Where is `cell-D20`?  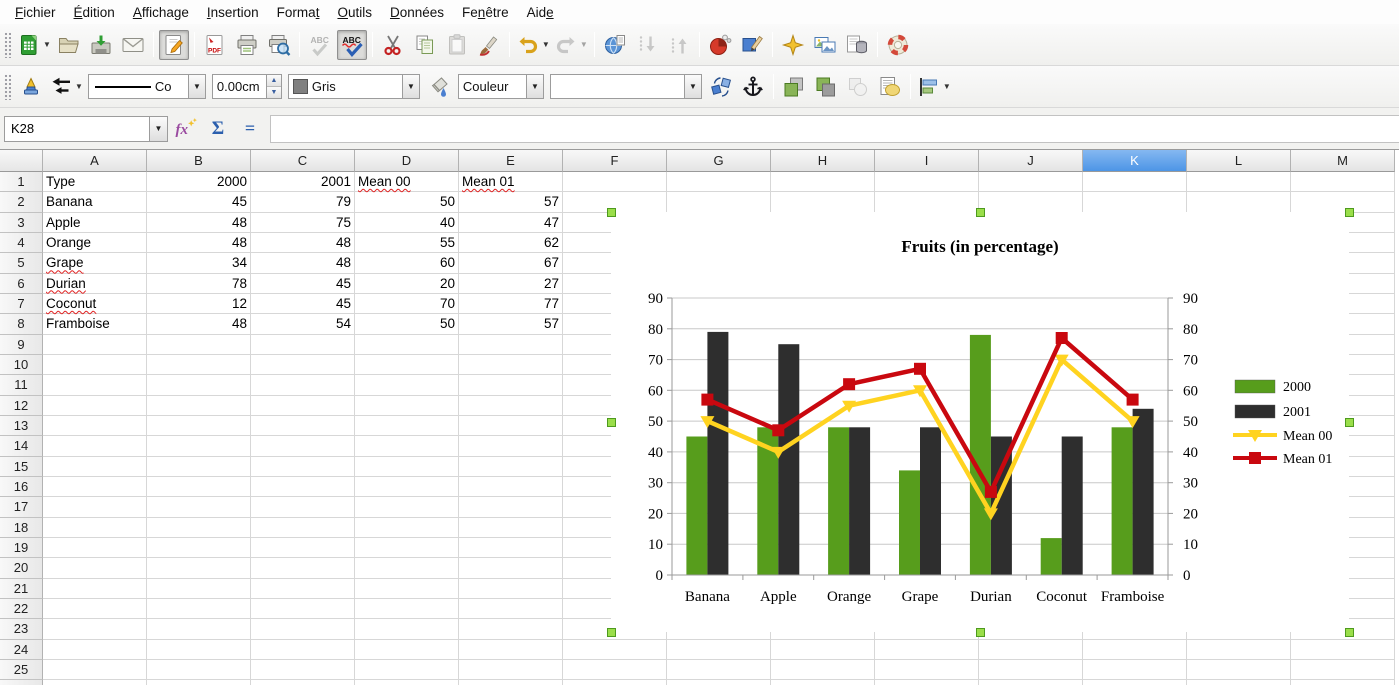
cell-D20 is located at coordinates (407, 568).